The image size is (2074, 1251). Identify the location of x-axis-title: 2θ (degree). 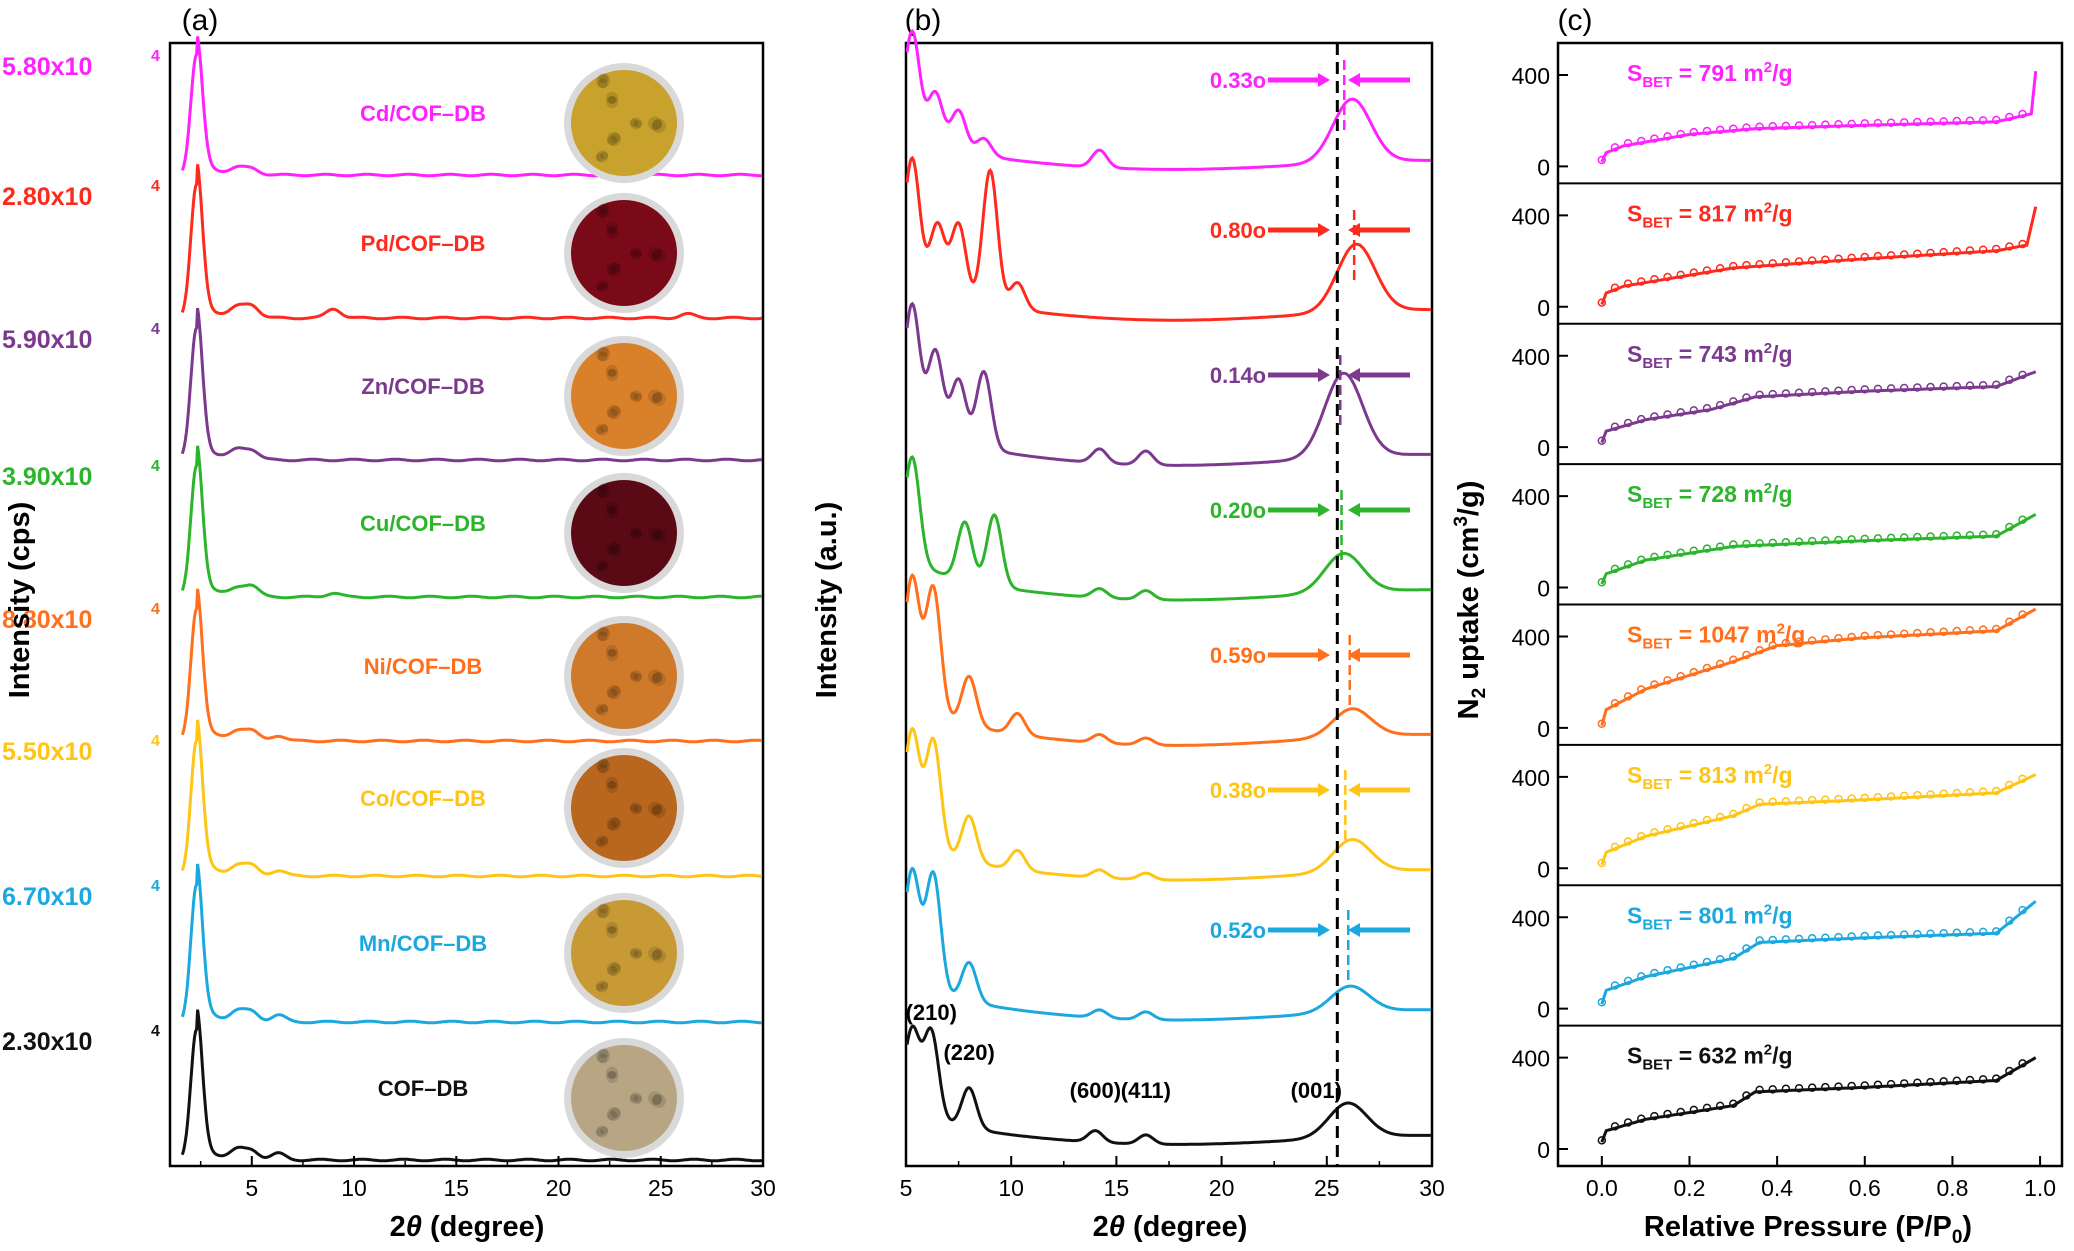
(1170, 1227).